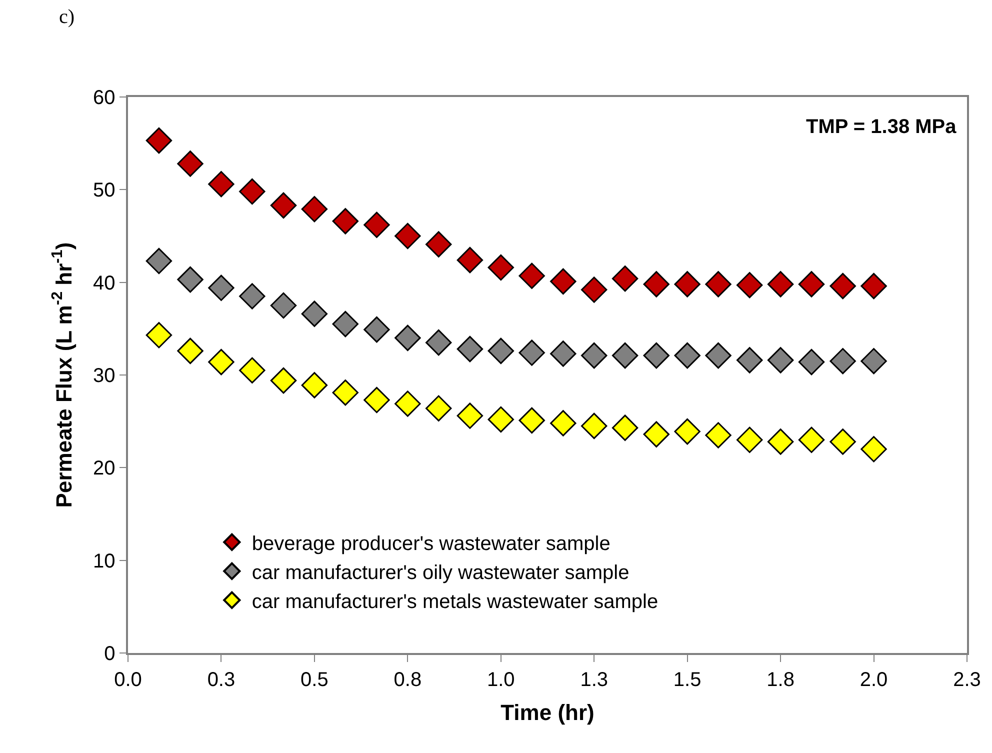 This screenshot has height=753, width=992. What do you see at coordinates (455, 601) in the screenshot?
I see `legend-label: car manufacturer's metals wastewater sample` at bounding box center [455, 601].